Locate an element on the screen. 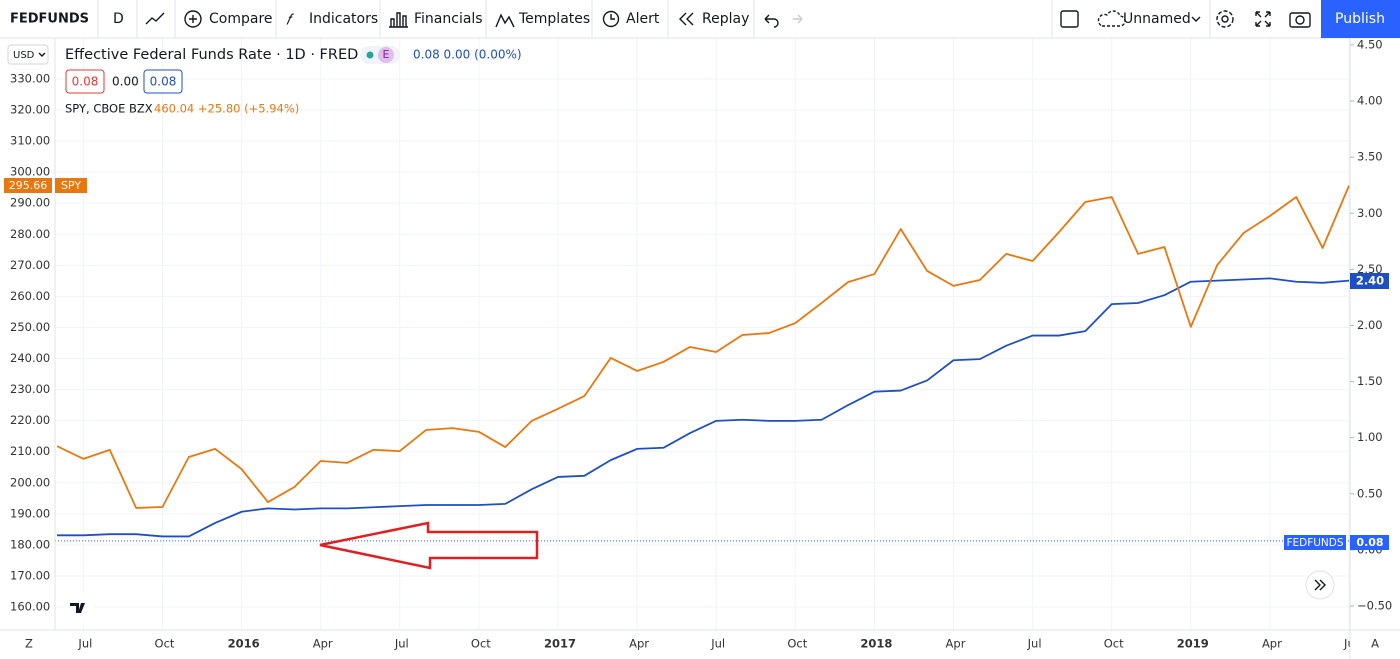 The width and height of the screenshot is (1400, 659). layout-chevron is located at coordinates (1196, 19).